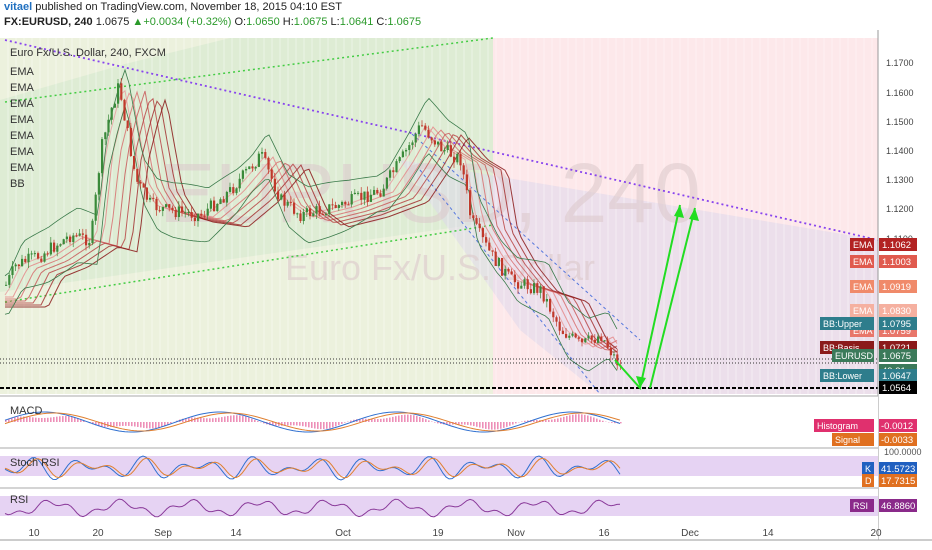 The image size is (932, 550). I want to click on macd-pane: MACD Histogram -0.0012 Signal -0.0033, so click(458, 421).